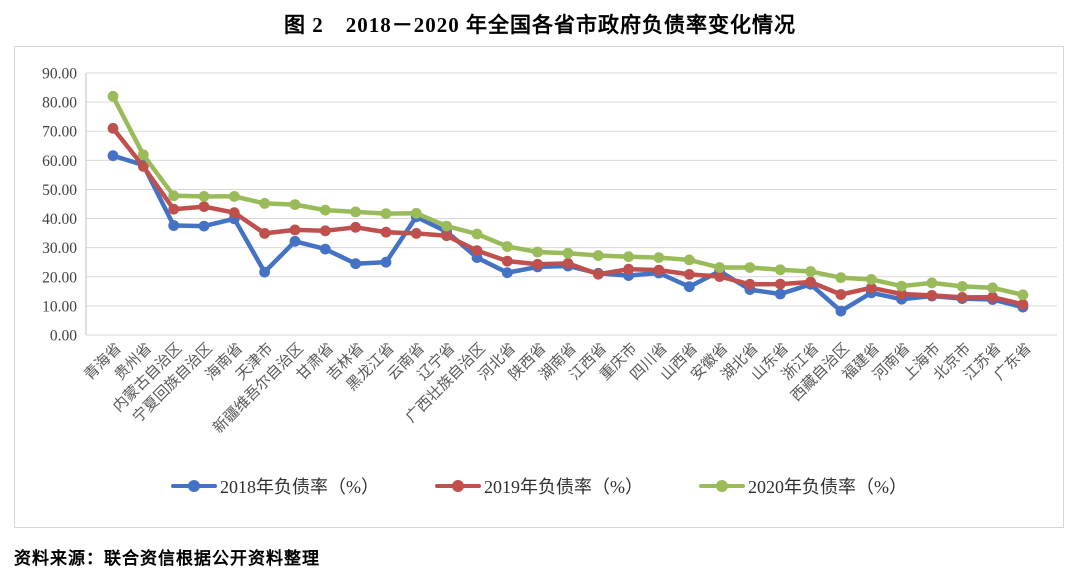  I want to click on legend-label-2018: 2018年负债率（%）, so click(299, 487).